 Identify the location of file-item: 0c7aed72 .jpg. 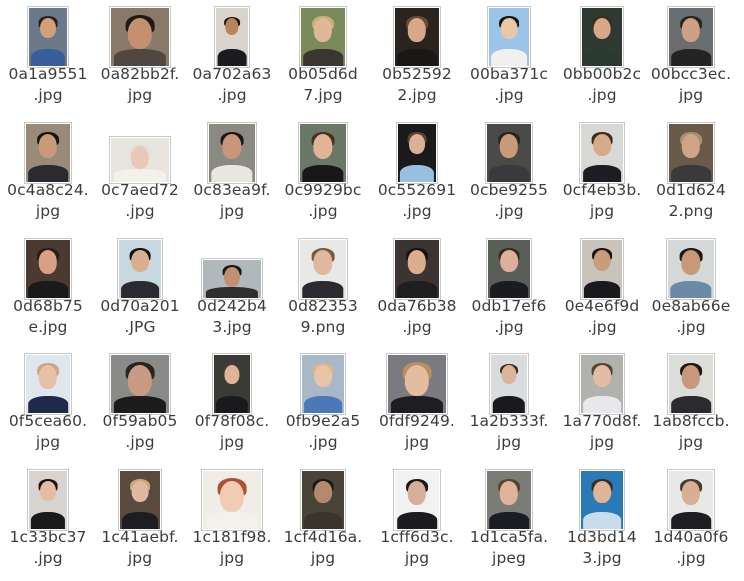
(140, 174).